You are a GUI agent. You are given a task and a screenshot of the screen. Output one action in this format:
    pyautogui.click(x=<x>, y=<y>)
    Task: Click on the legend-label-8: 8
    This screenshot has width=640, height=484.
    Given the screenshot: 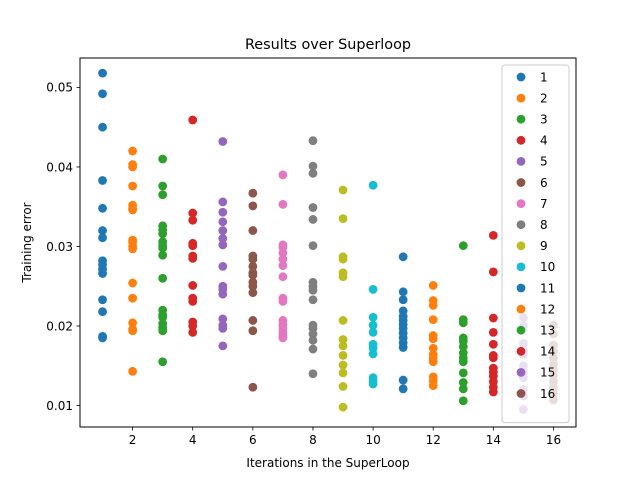 What is the action you would take?
    pyautogui.click(x=544, y=225)
    